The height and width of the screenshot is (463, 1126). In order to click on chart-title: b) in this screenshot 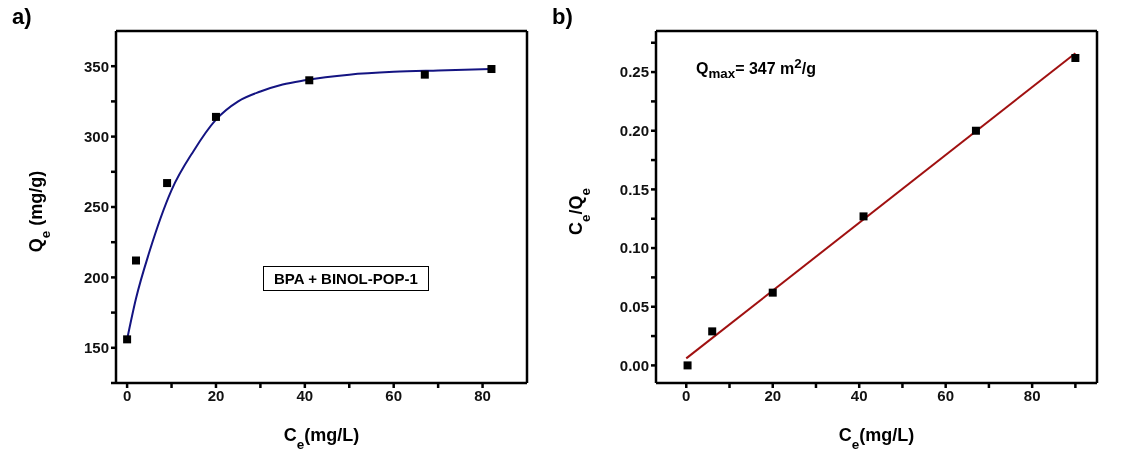, I will do `click(562, 17)`.